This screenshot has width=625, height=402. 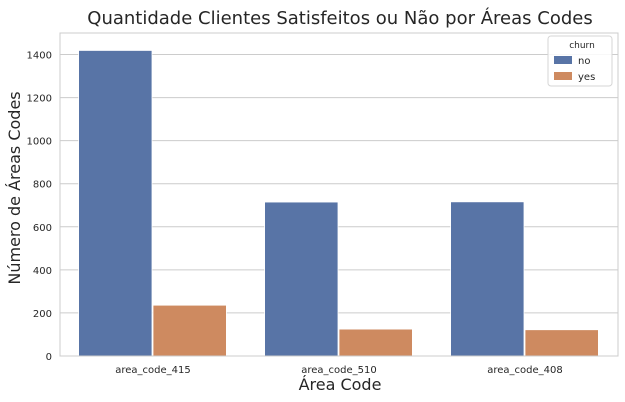 What do you see at coordinates (39, 142) in the screenshot?
I see `y-tick-label: 1000` at bounding box center [39, 142].